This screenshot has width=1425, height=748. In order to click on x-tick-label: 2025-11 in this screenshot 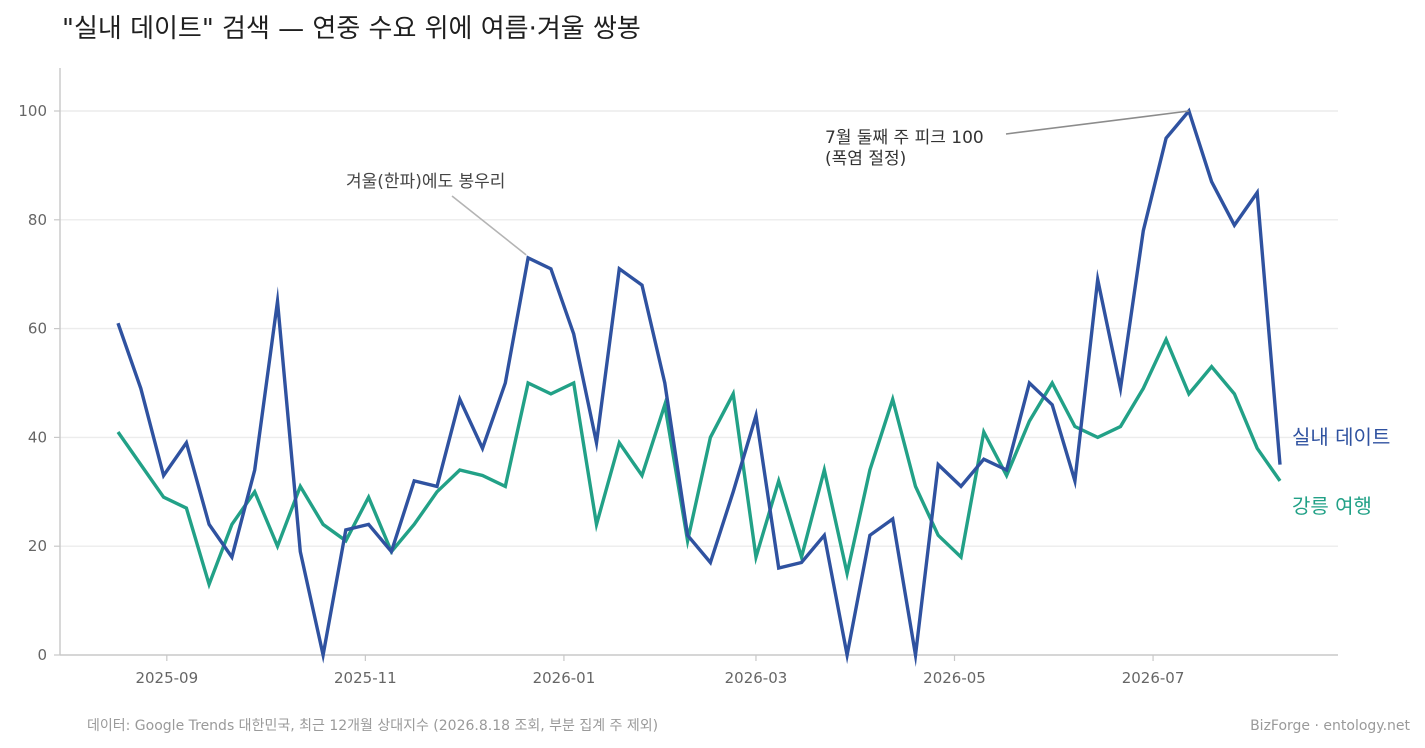, I will do `click(365, 678)`.